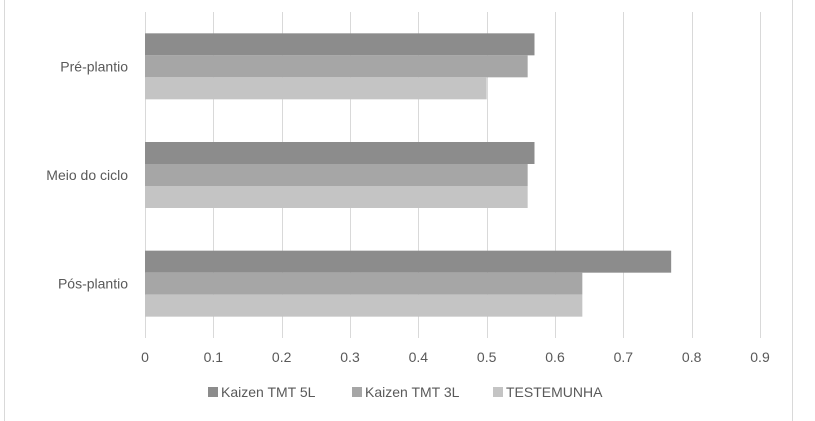 This screenshot has height=421, width=815. What do you see at coordinates (268, 392) in the screenshot?
I see `legend-label-0: Kaizen TMT 5L` at bounding box center [268, 392].